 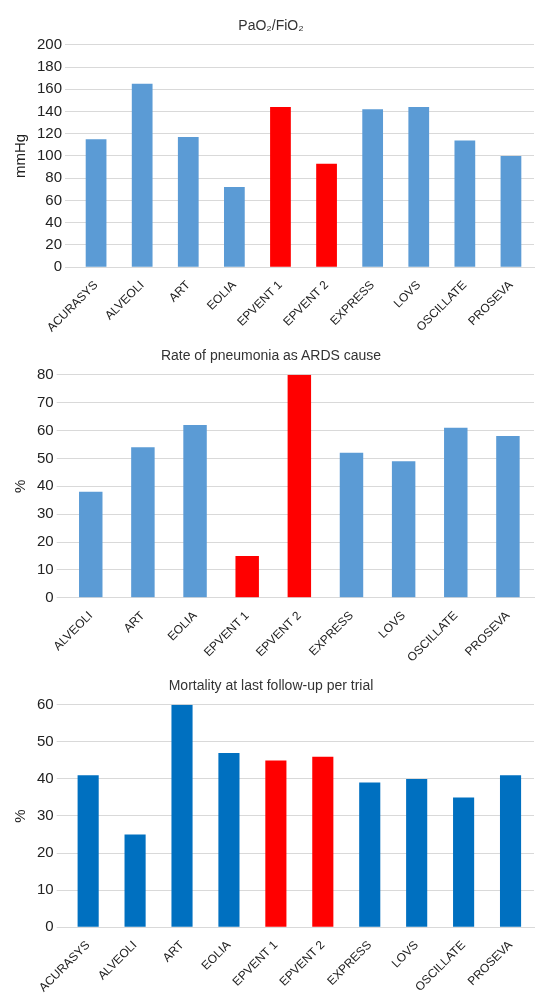 I want to click on y-tick-label: 100, so click(x=50, y=155).